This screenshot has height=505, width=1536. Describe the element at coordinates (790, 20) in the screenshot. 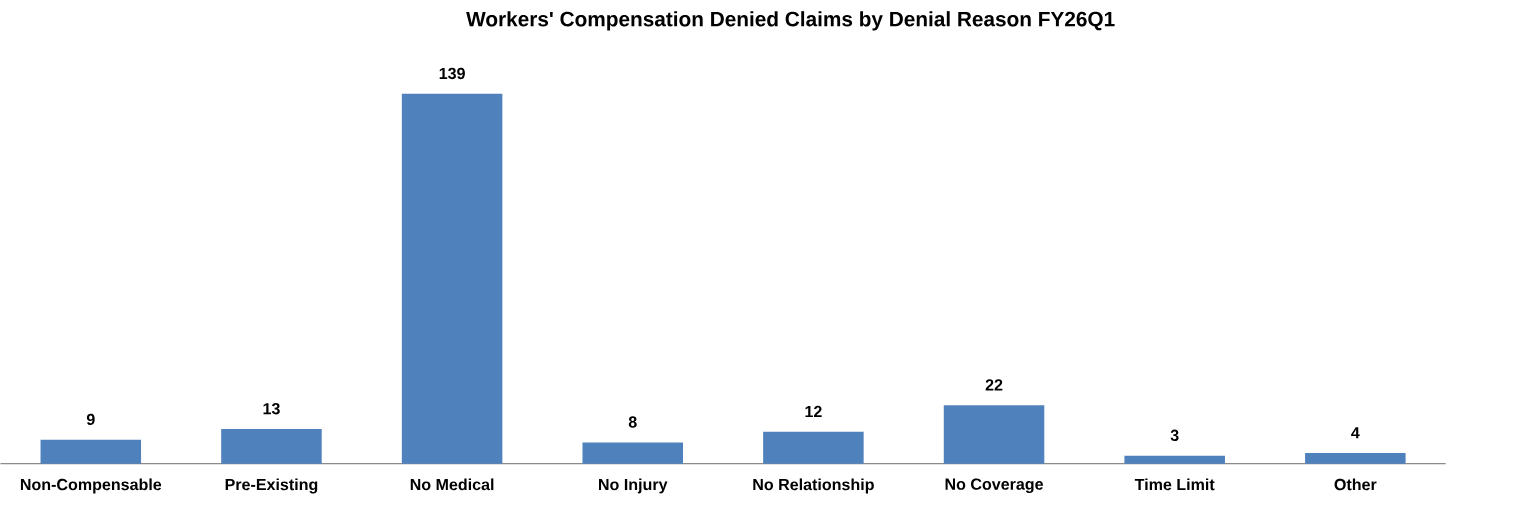

I see `chart-title: Workers' Compensation Denied Claims by Denial Reason FY26Q1` at that location.